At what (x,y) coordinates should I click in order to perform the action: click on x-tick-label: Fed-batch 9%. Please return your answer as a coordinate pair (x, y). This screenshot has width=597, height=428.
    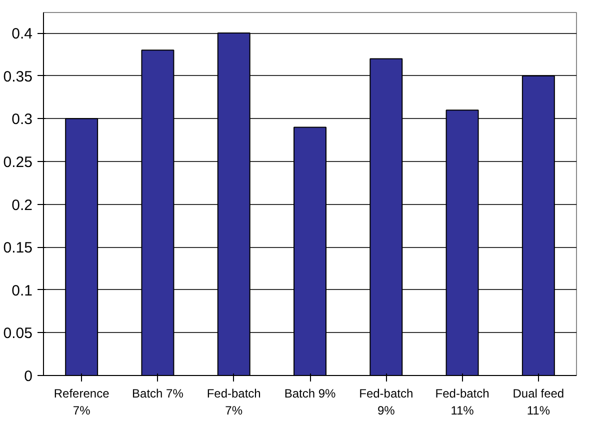
    Looking at the image, I should click on (386, 402).